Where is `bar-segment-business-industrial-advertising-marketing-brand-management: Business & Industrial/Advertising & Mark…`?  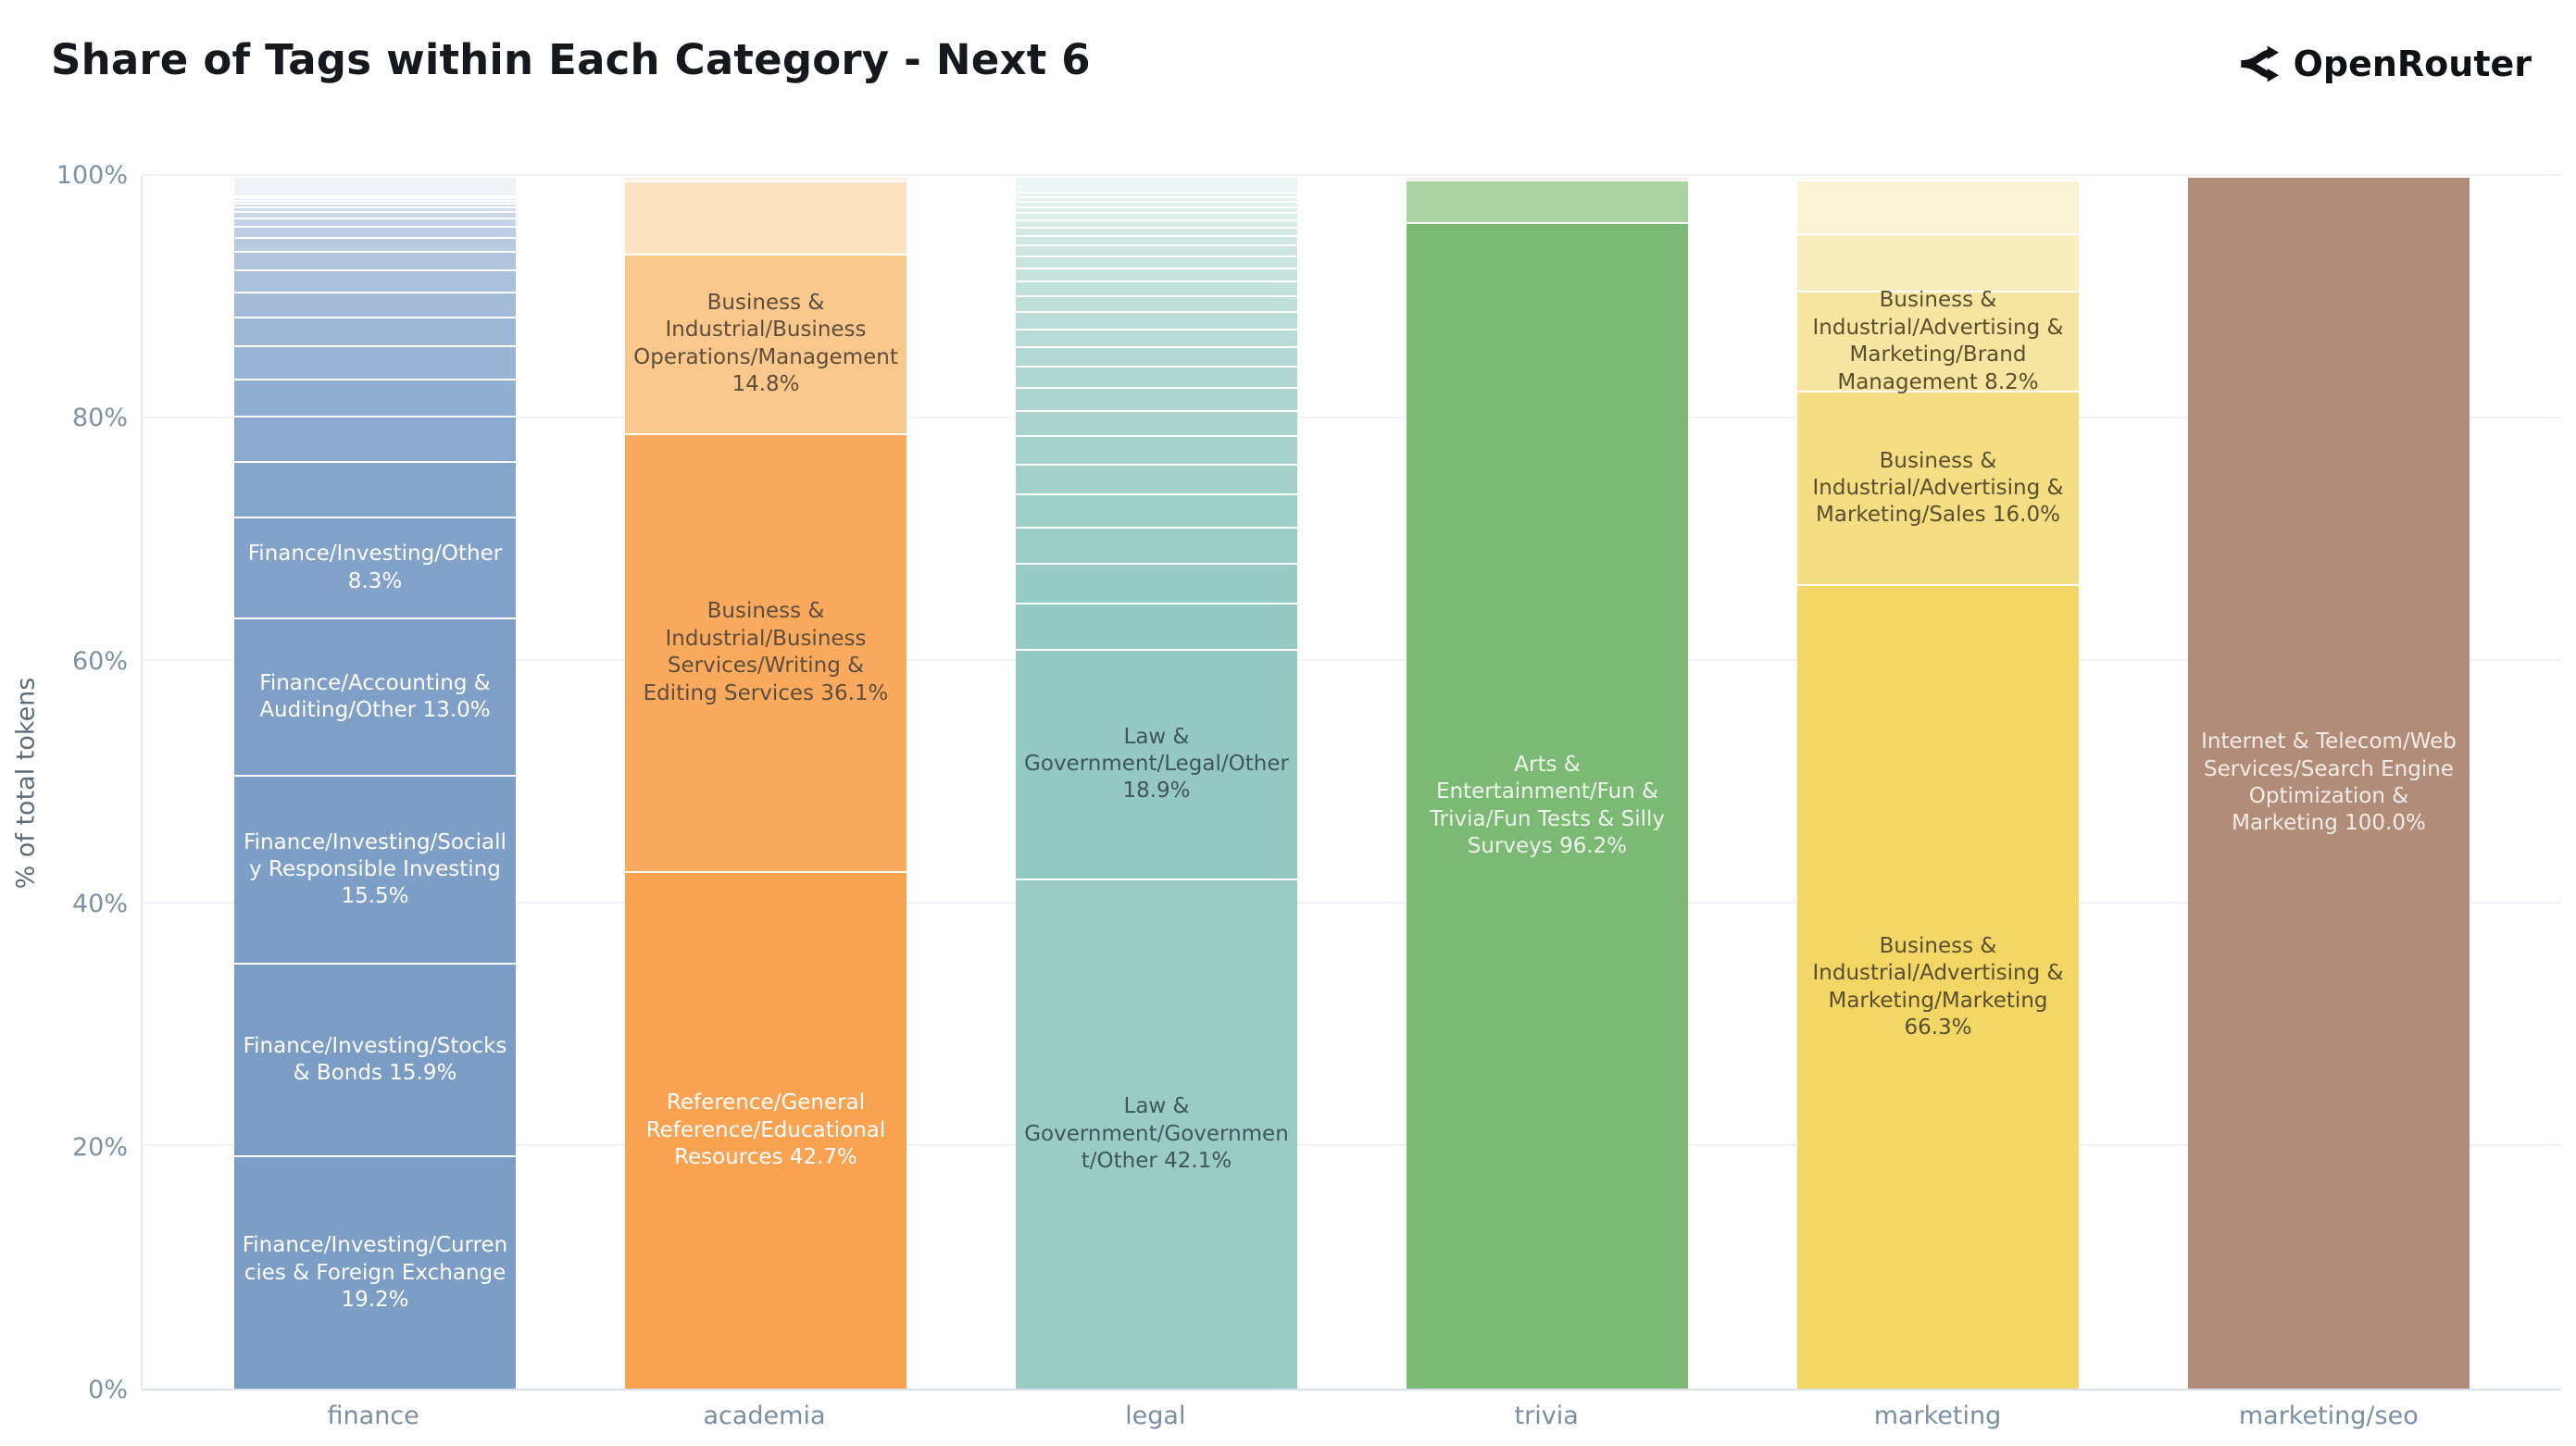 bar-segment-business-industrial-advertising-marketing-brand-management: Business & Industrial/Advertising & Mark… is located at coordinates (1938, 341).